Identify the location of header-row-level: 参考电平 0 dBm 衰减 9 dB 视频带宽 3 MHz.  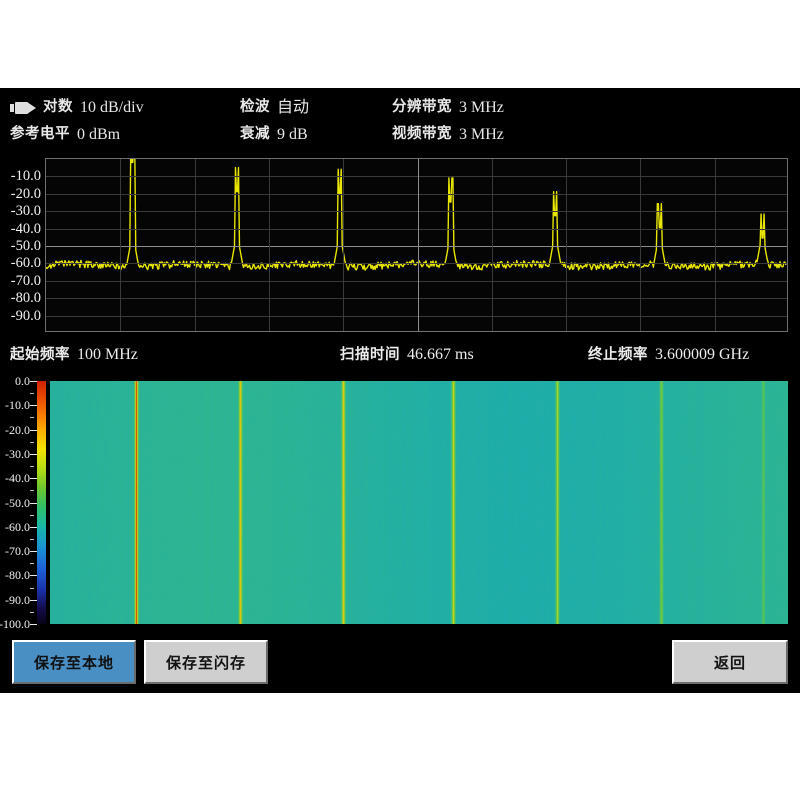
(400, 134).